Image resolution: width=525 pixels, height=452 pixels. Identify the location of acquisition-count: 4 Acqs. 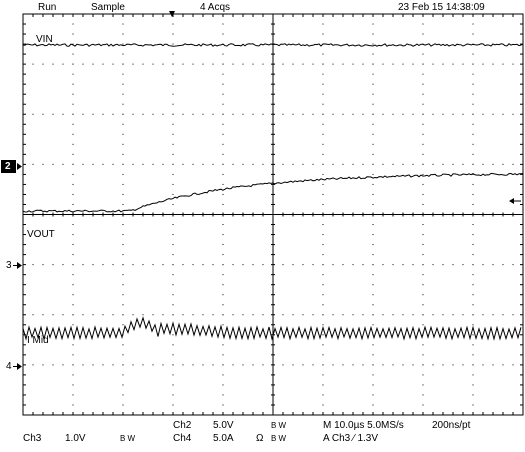
(215, 7).